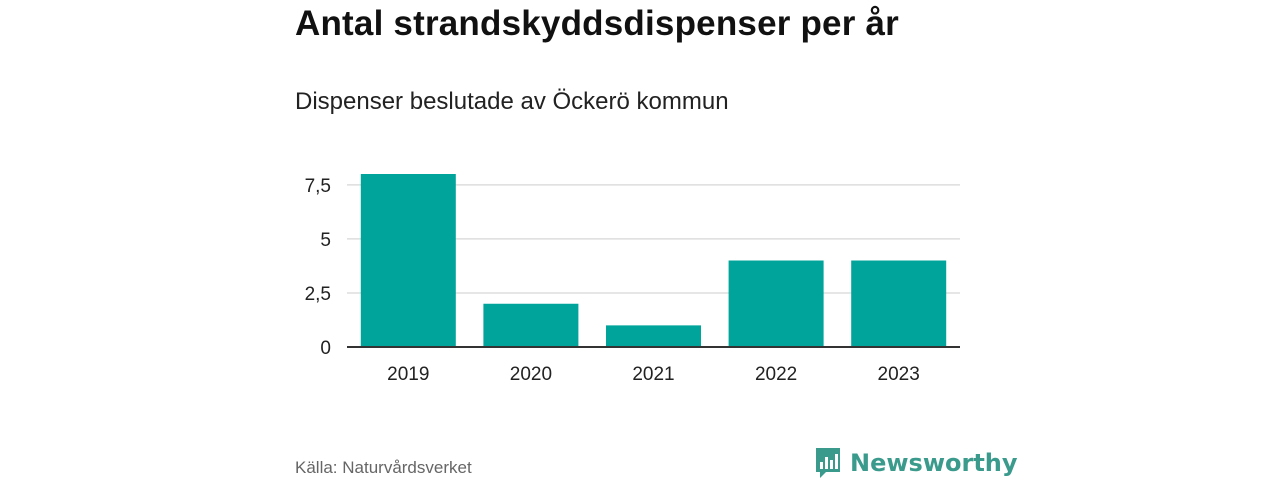  I want to click on x-tick-label: 2020, so click(531, 374).